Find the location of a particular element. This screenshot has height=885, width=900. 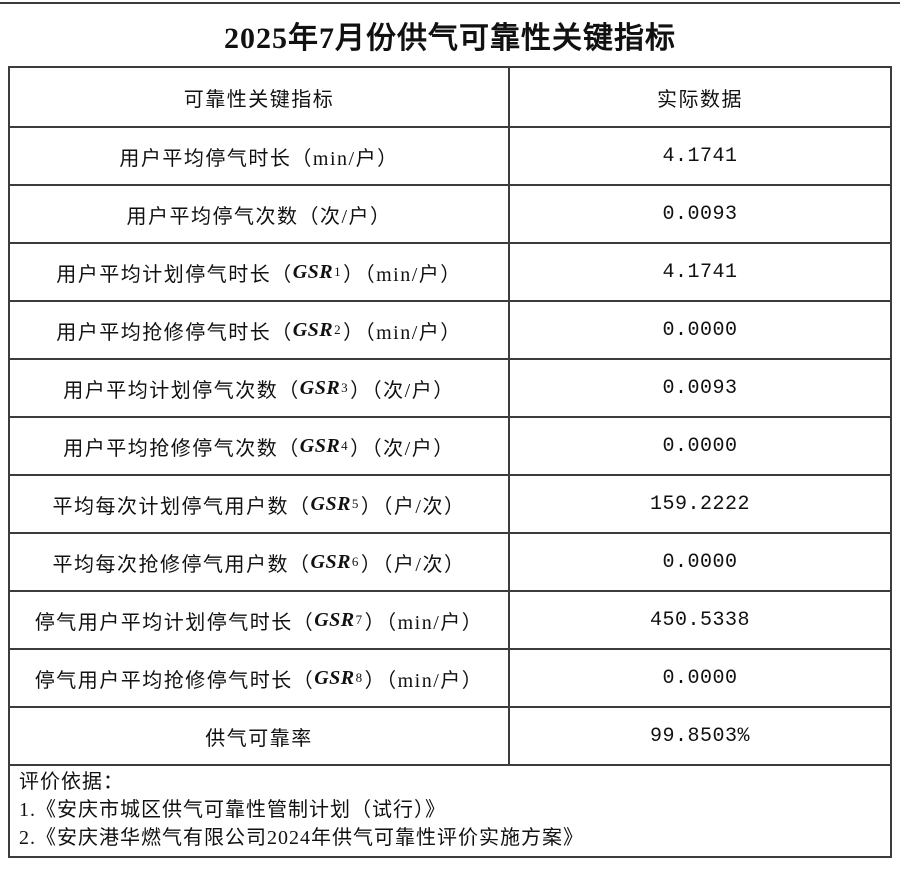

table-row: 平均每次计划停气用户数（ GSR 5 ）（户/次） 159.2222 is located at coordinates (450, 503).